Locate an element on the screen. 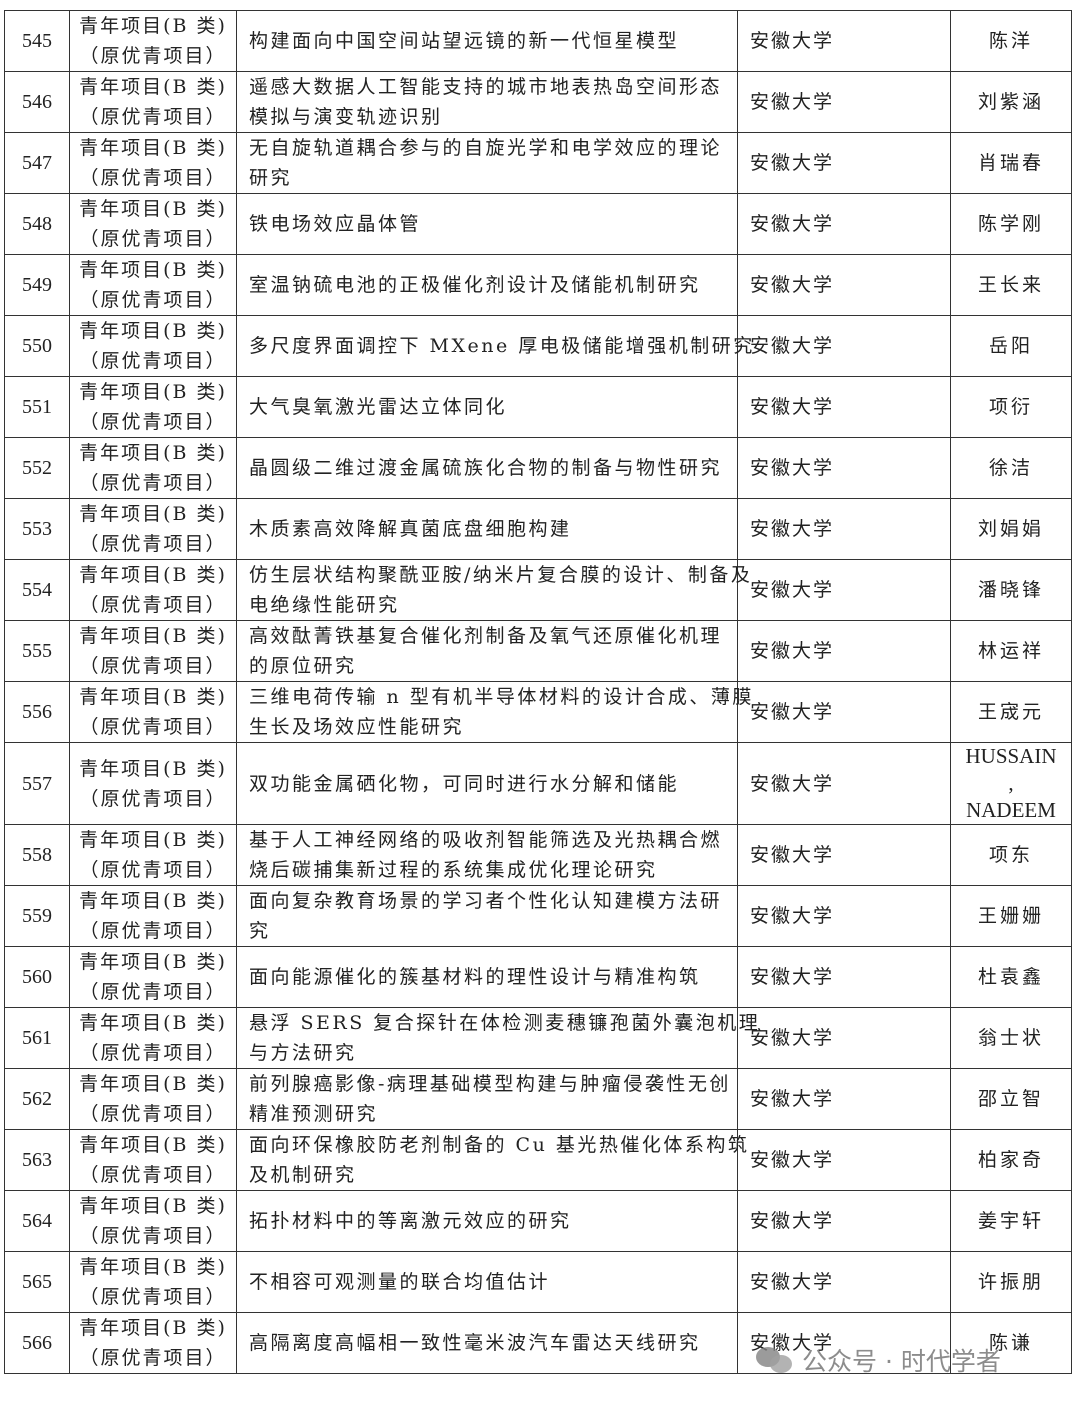  project-title: 室温钠硫电池的正极催化剂设计及储能机制研究 is located at coordinates (487, 285).